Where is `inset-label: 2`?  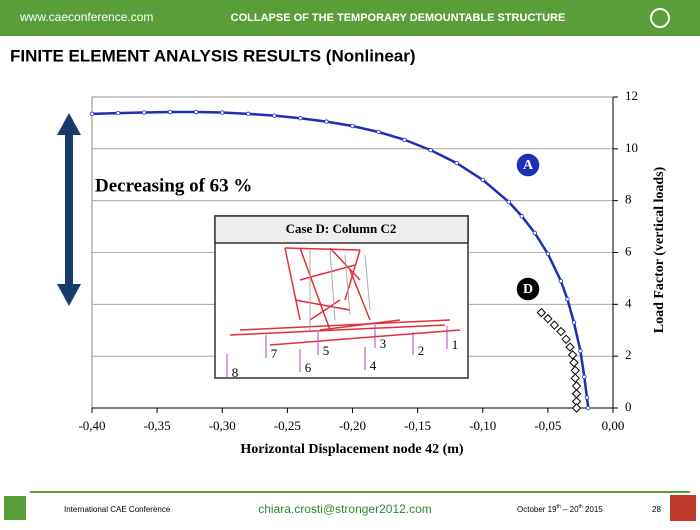 inset-label: 2 is located at coordinates (421, 350).